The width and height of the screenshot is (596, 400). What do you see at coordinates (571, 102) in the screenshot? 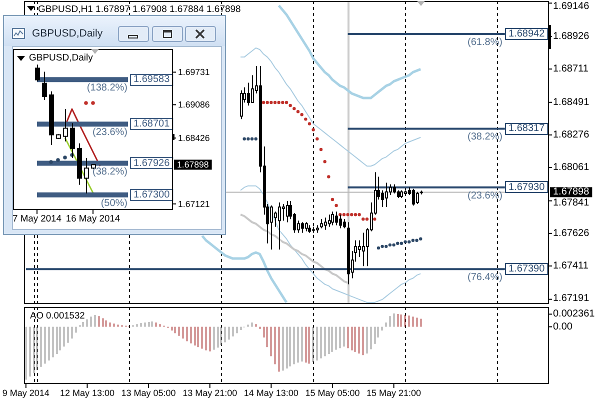
I see `y-tick-label: 1.68491` at bounding box center [571, 102].